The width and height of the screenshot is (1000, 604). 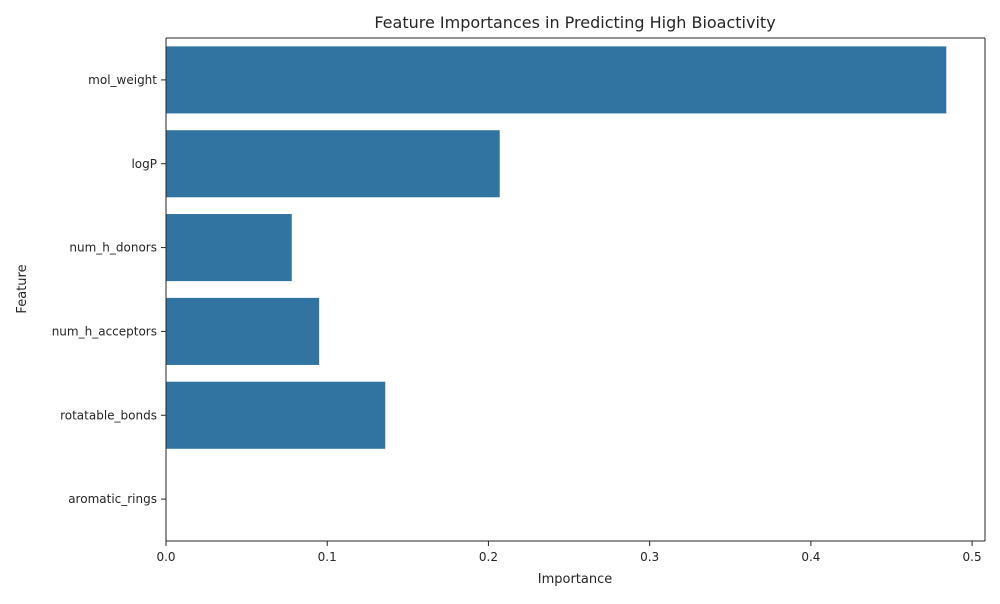 What do you see at coordinates (276, 415) in the screenshot?
I see `bar-rotatable-bonds` at bounding box center [276, 415].